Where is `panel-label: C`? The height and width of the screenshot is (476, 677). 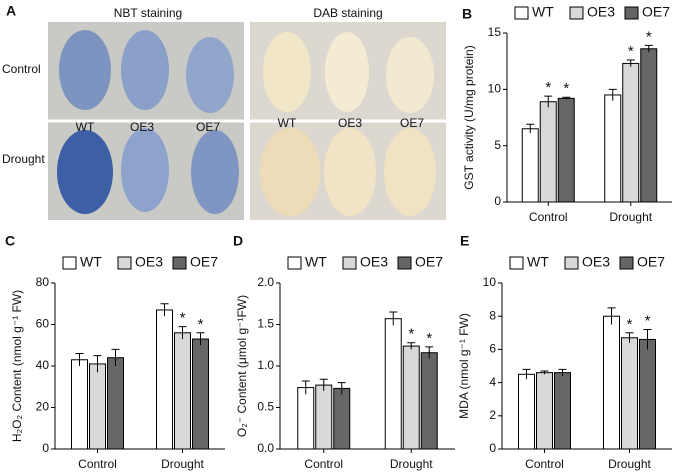 panel-label: C is located at coordinates (10, 241).